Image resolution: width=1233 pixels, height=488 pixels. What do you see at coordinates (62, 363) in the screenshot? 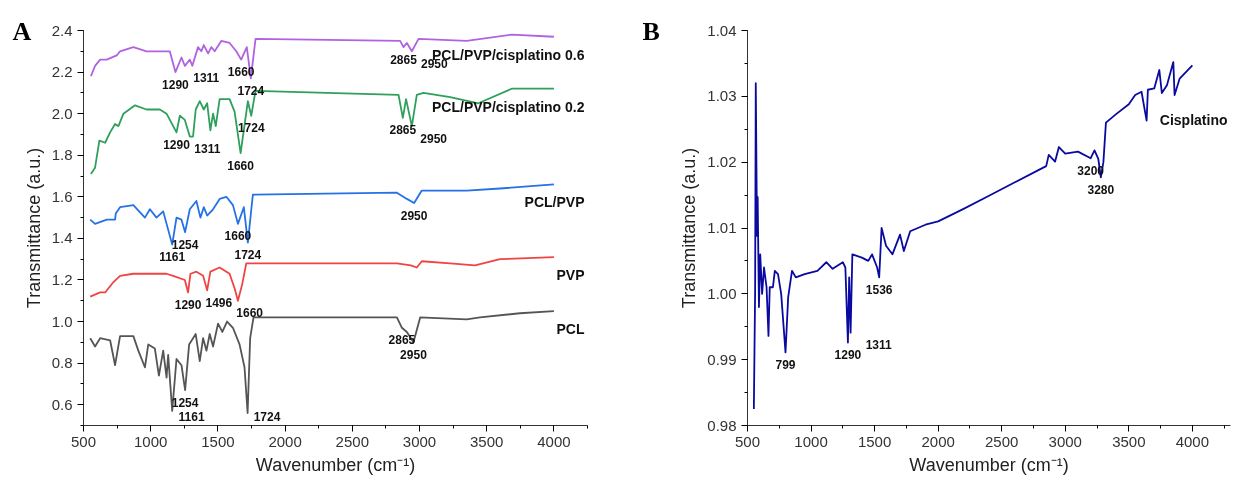
I see `y-tick-label: 0.8` at bounding box center [62, 363].